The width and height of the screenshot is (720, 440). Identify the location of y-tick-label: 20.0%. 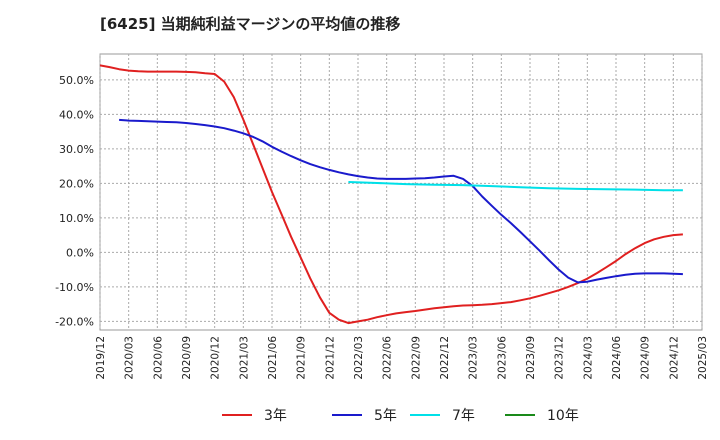
(76, 183).